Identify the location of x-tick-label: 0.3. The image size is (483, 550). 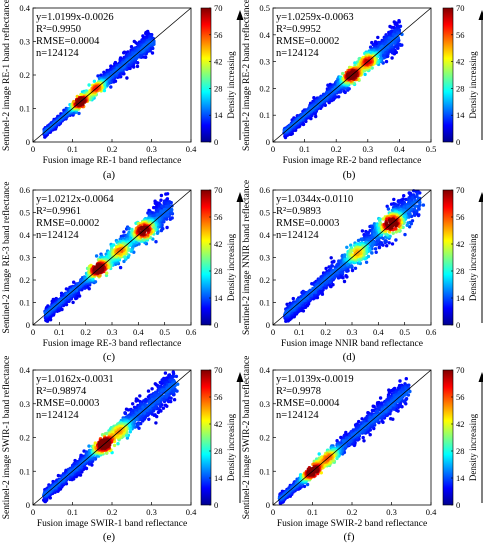
(367, 149).